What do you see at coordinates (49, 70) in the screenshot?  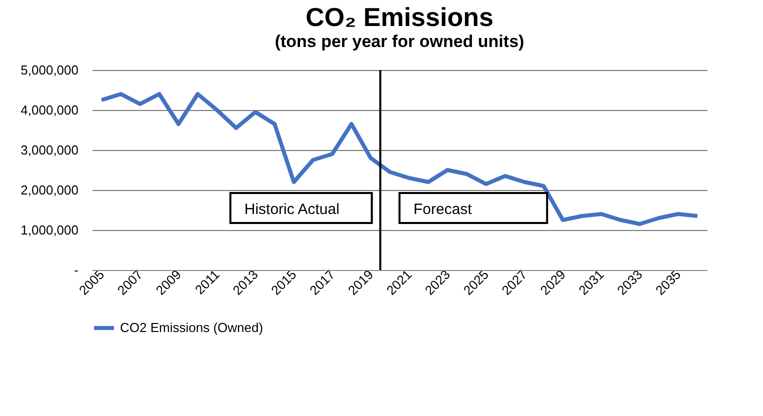 I see `y-tick-label: 5,000,000` at bounding box center [49, 70].